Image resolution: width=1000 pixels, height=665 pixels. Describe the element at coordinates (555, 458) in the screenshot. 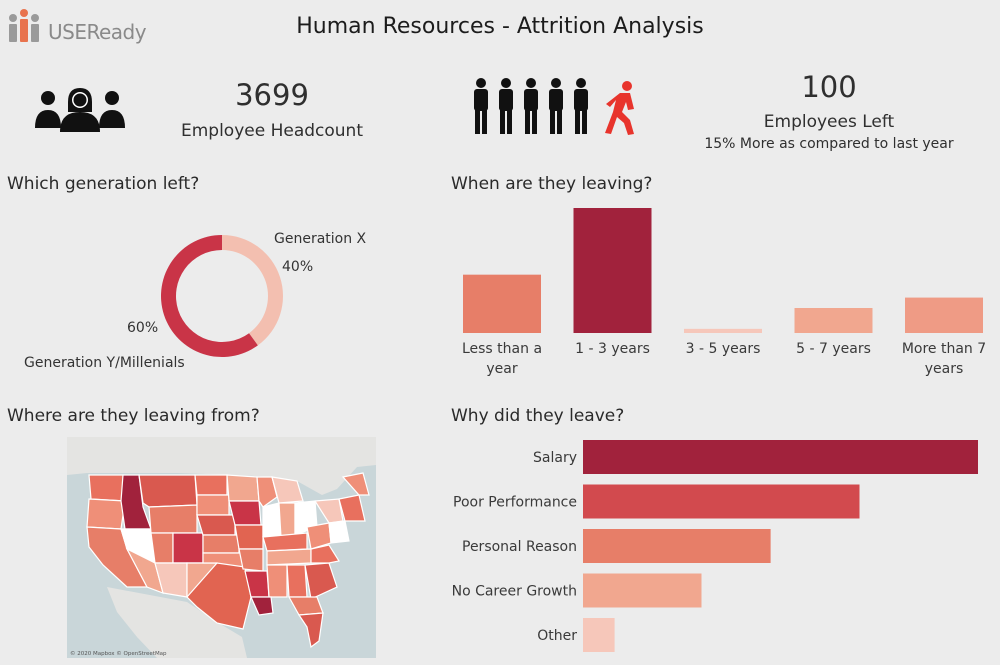

I see `reason-tick-label-0: Salary` at that location.